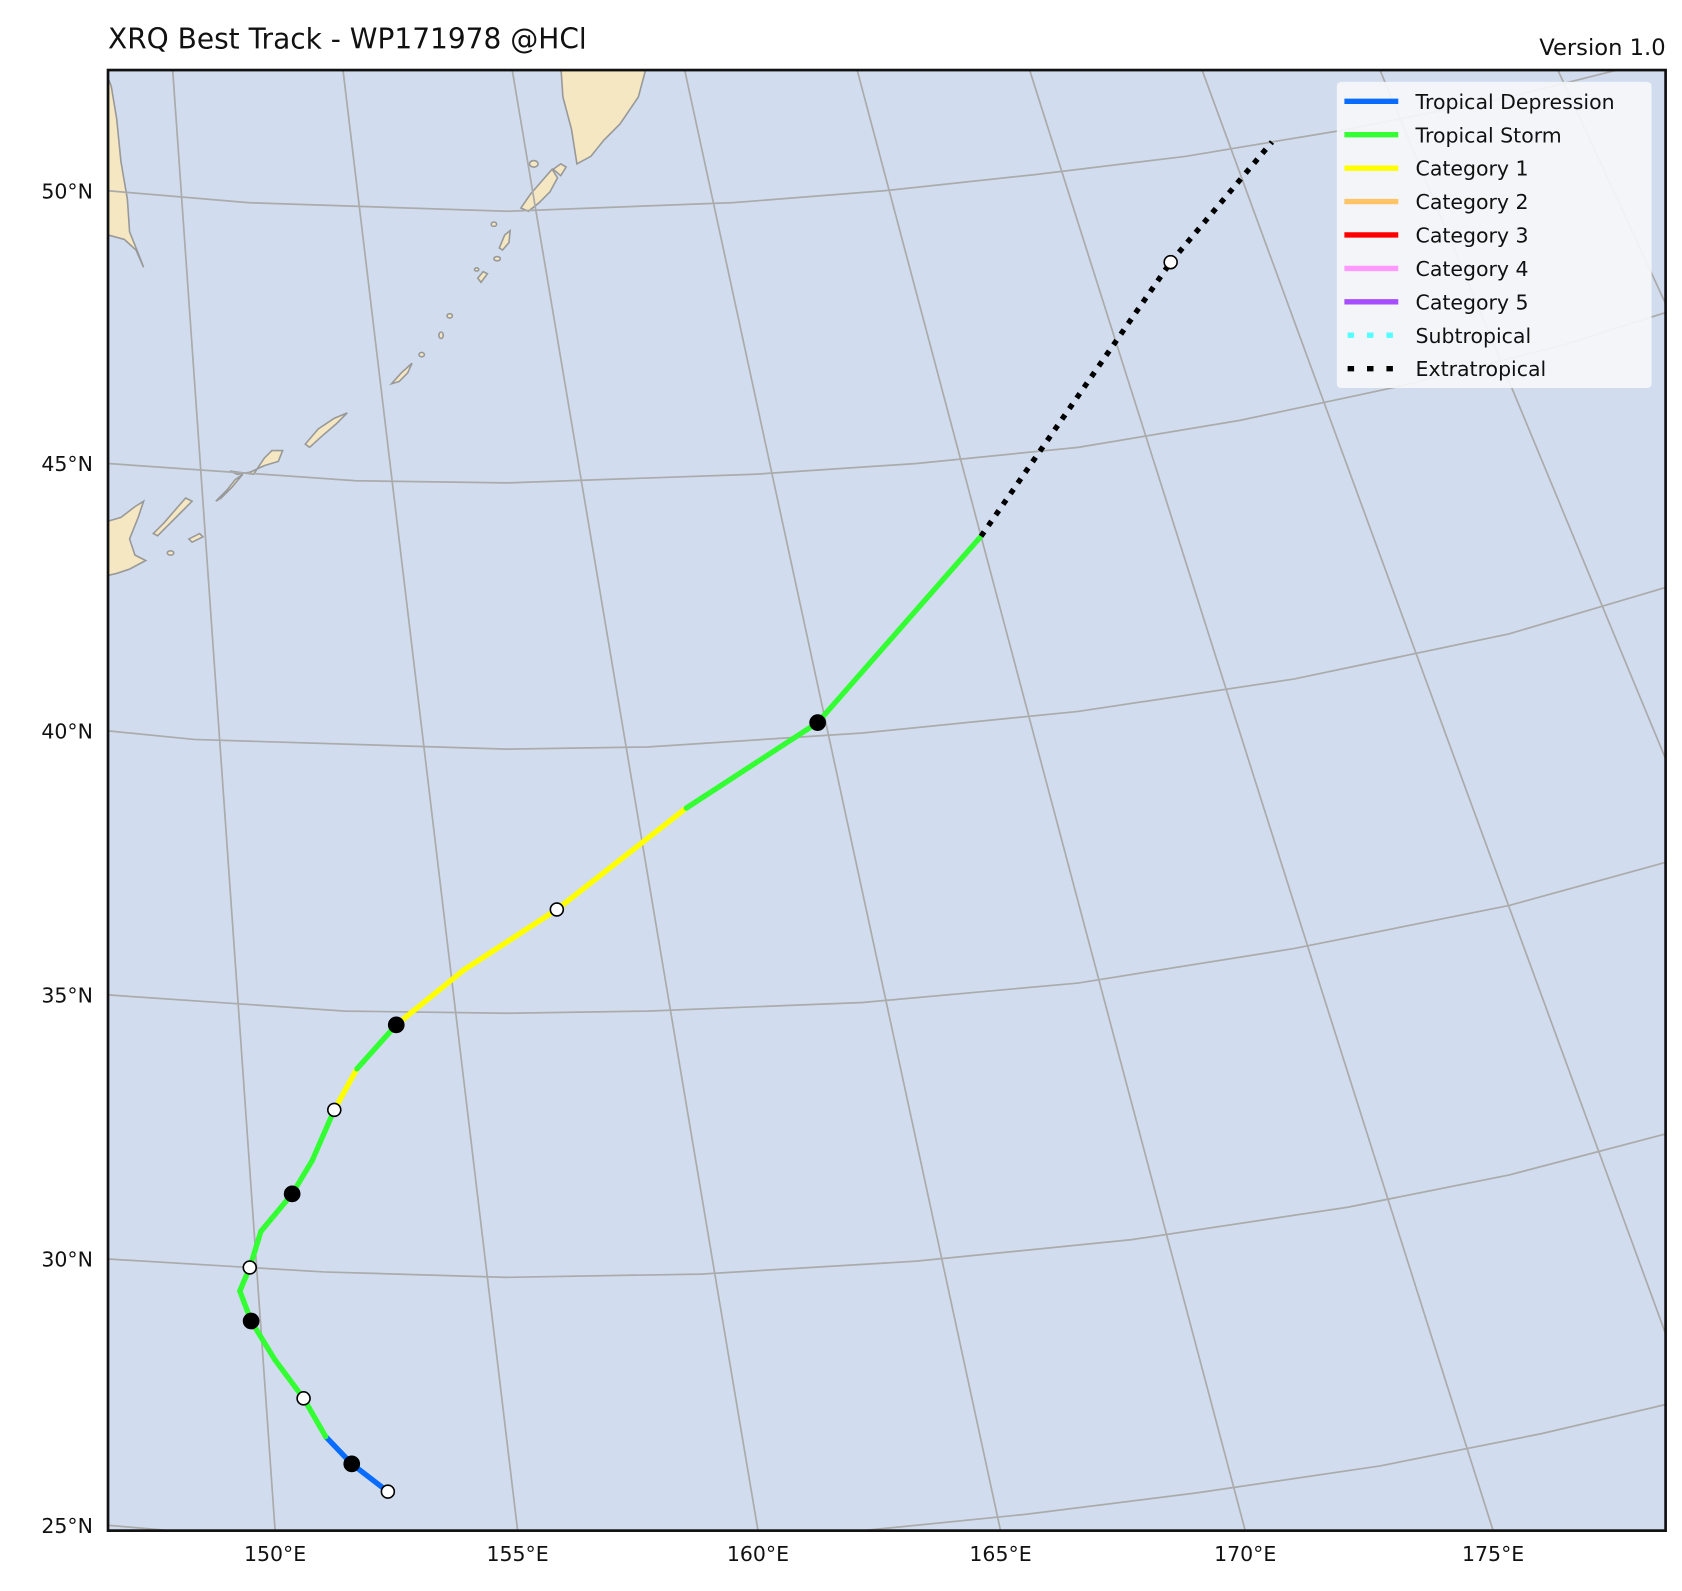  I want to click on legend-label: Category 5, so click(1472, 302).